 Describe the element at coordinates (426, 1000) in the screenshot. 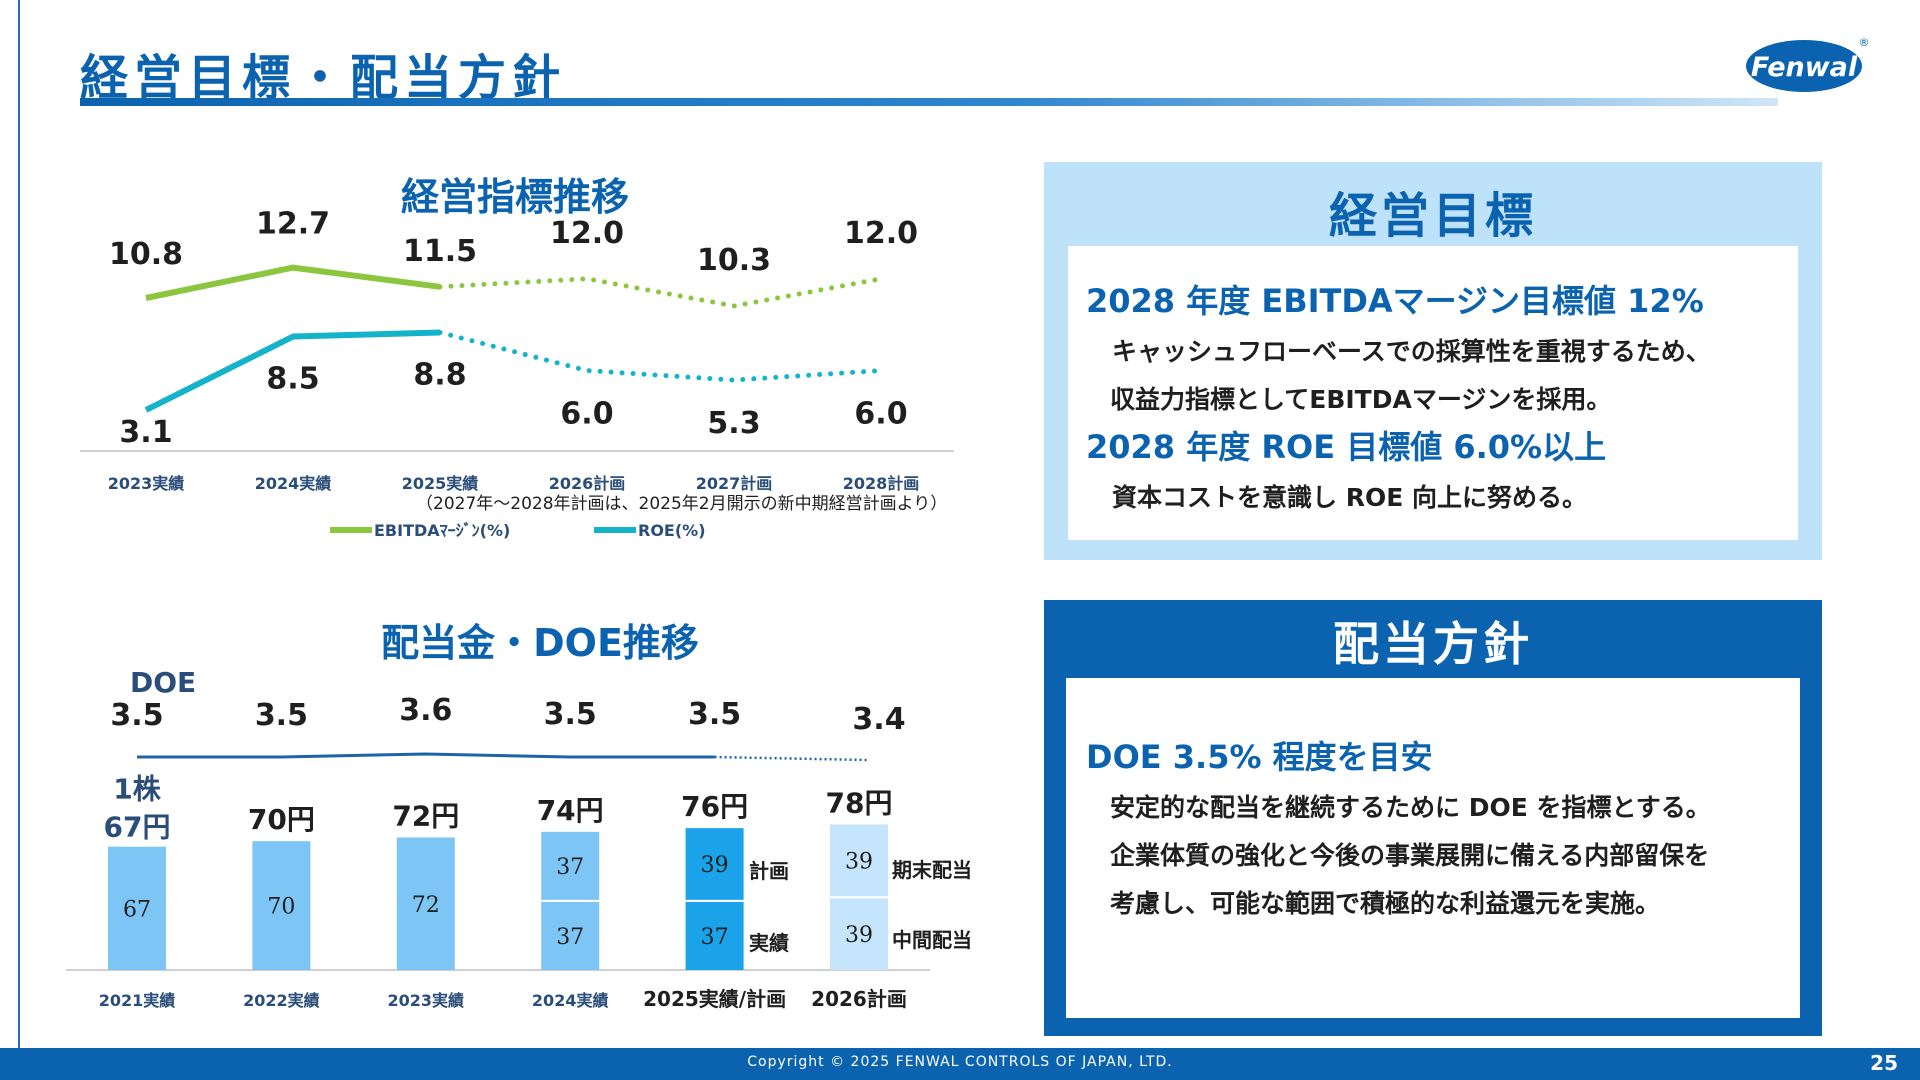

I see `dividend-tick-label-2: 2023実績` at that location.